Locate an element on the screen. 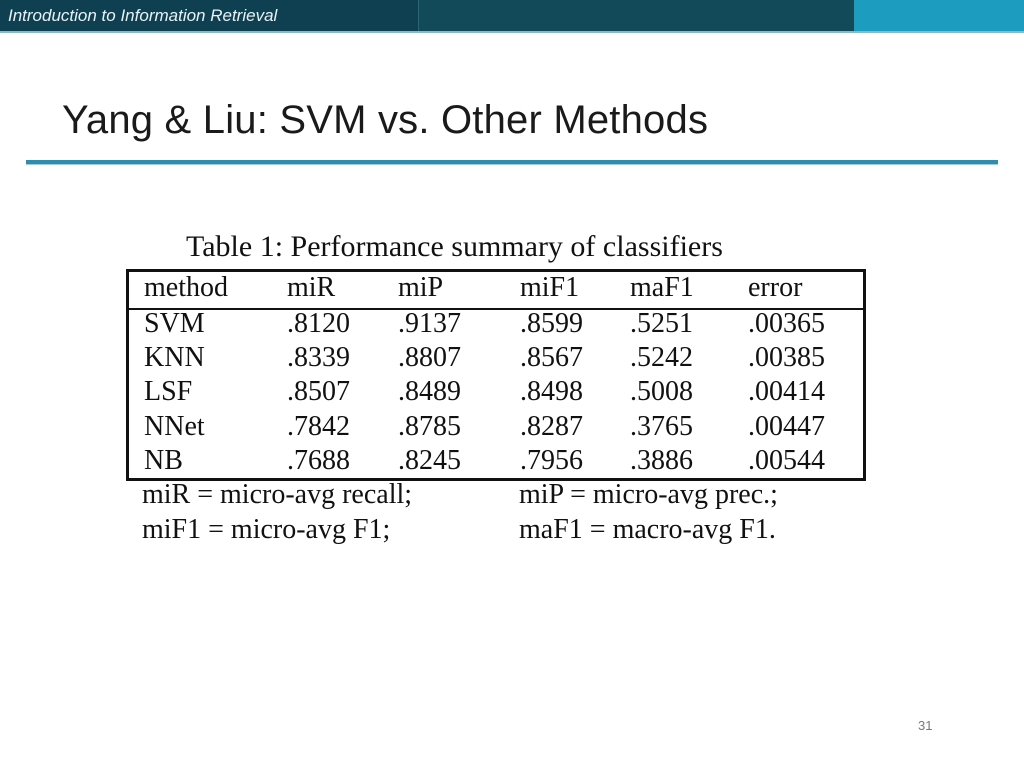 The image size is (1024, 768). table-cell: .8339 is located at coordinates (318, 357).